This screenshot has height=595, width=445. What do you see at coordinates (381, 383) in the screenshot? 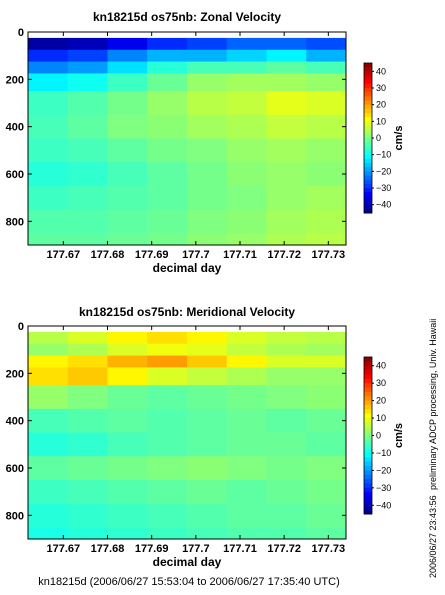
I see `colorbar-tick-label: 30` at bounding box center [381, 383].